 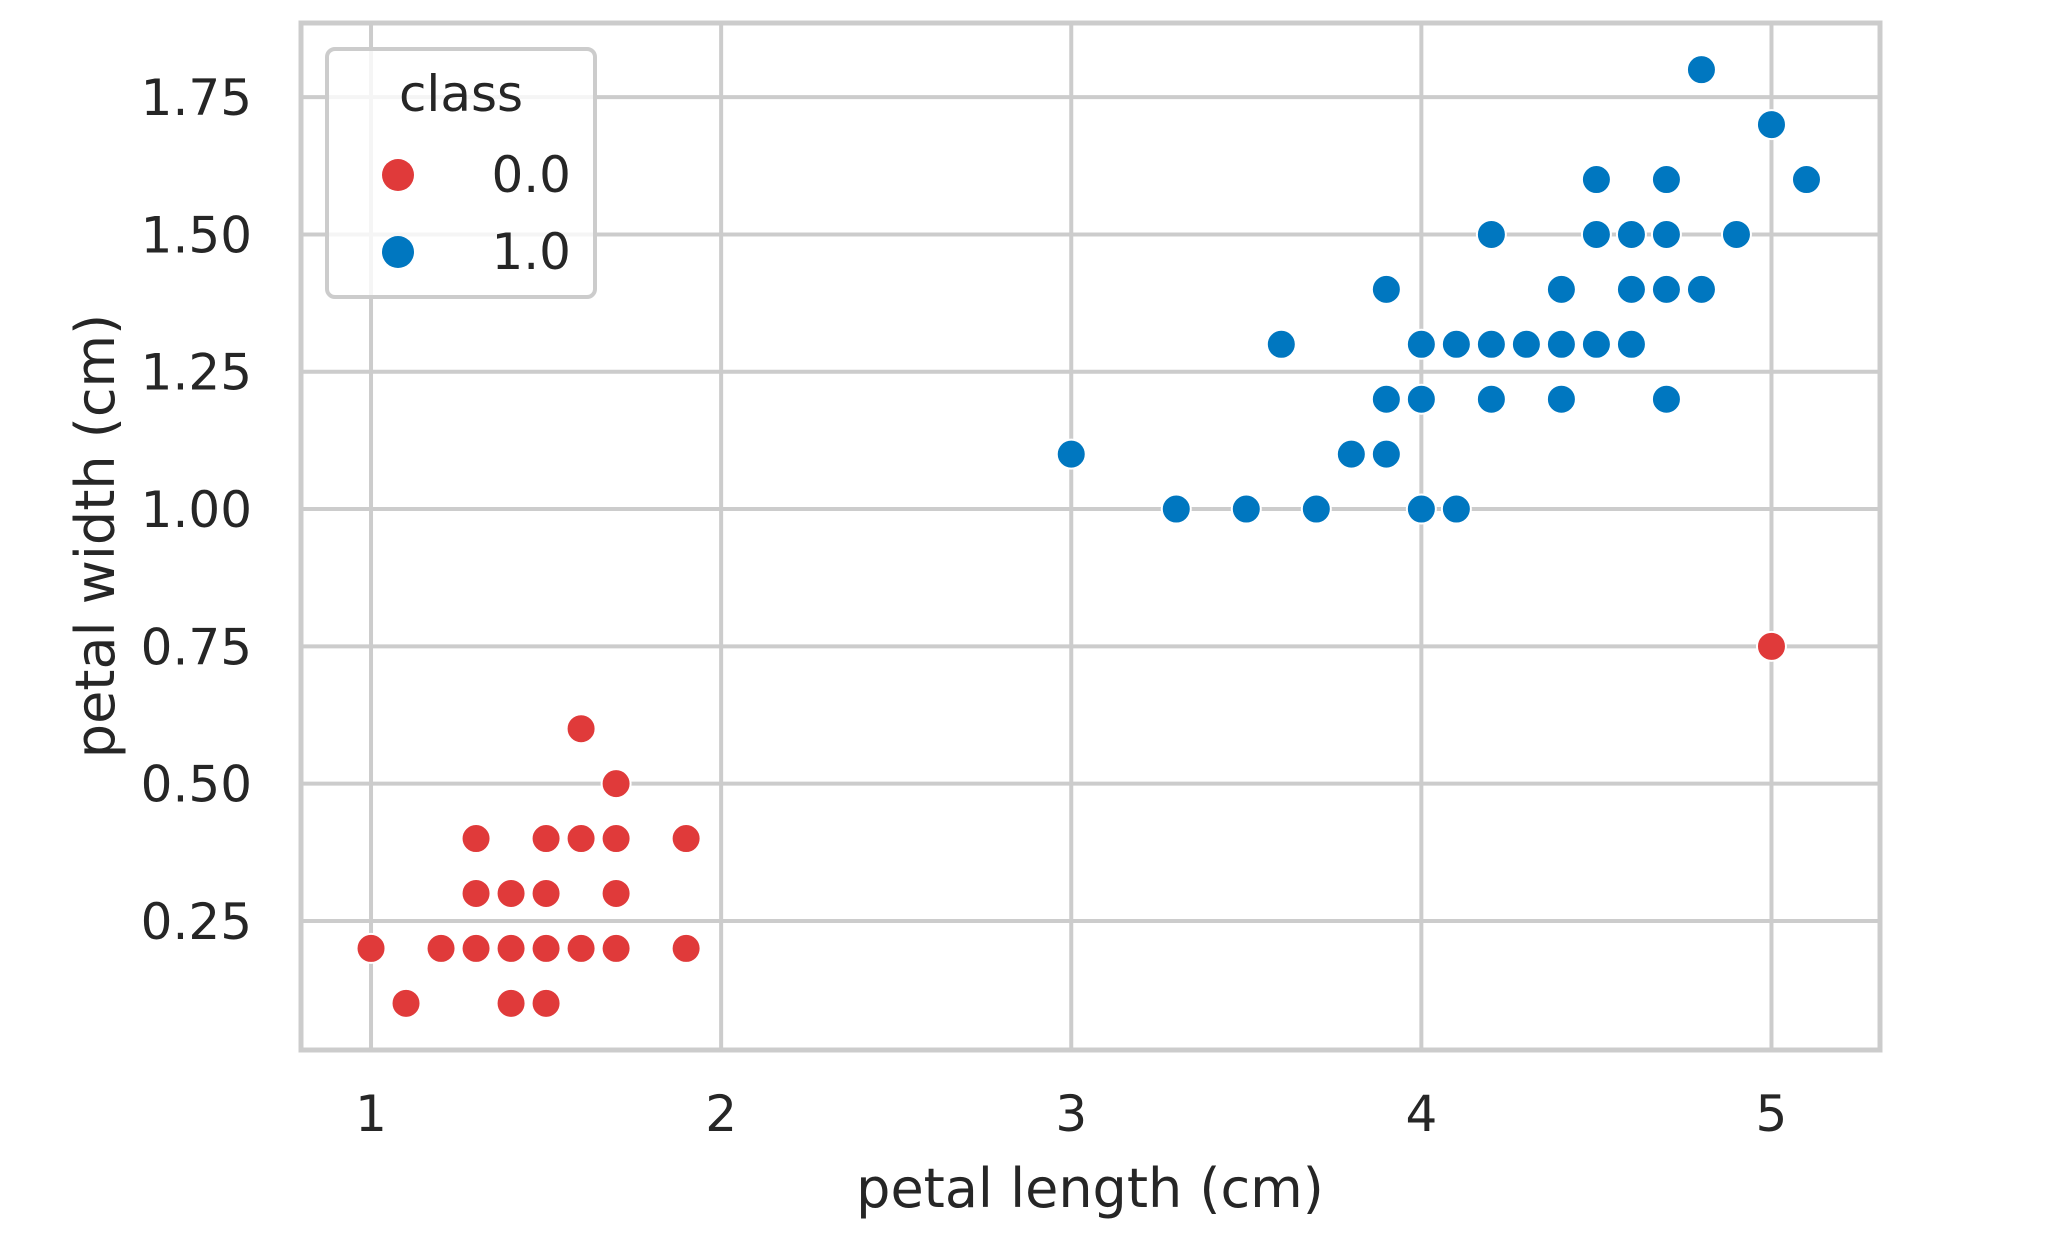 I want to click on x-tick-label: 2, so click(x=721, y=1114).